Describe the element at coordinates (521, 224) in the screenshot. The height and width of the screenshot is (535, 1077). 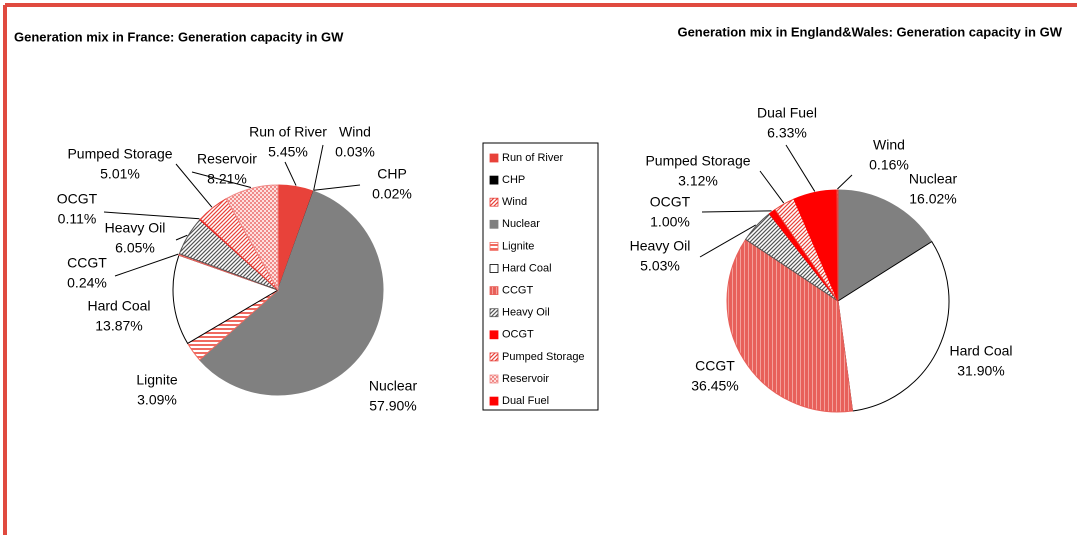
I see `legend-label: Nuclear` at that location.